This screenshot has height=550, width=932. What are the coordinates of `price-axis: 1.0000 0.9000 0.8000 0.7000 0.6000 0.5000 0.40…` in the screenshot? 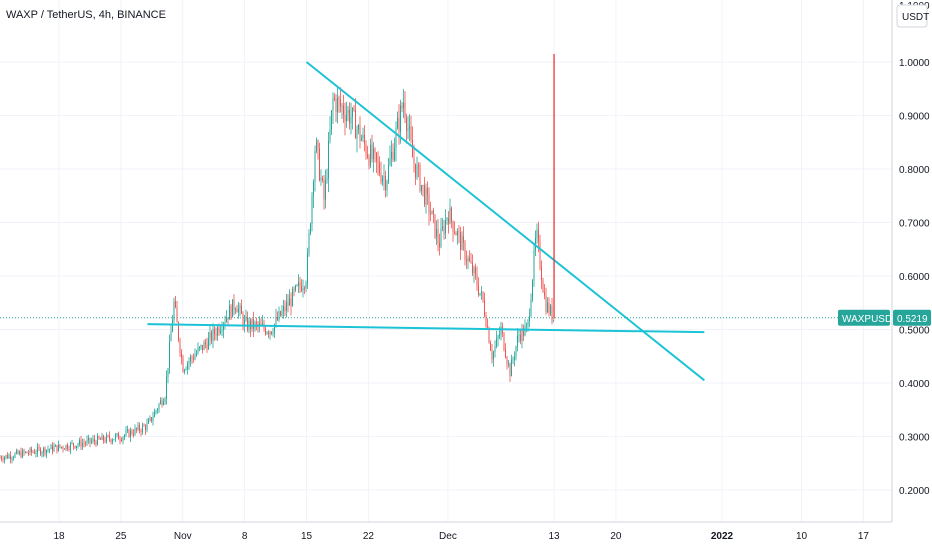 It's located at (914, 277).